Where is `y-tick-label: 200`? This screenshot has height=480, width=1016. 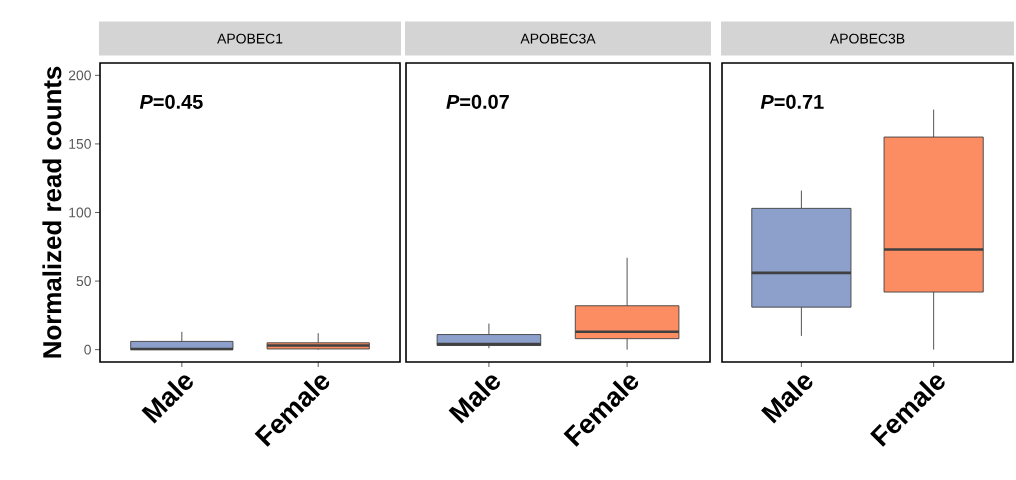 y-tick-label: 200 is located at coordinates (79, 75).